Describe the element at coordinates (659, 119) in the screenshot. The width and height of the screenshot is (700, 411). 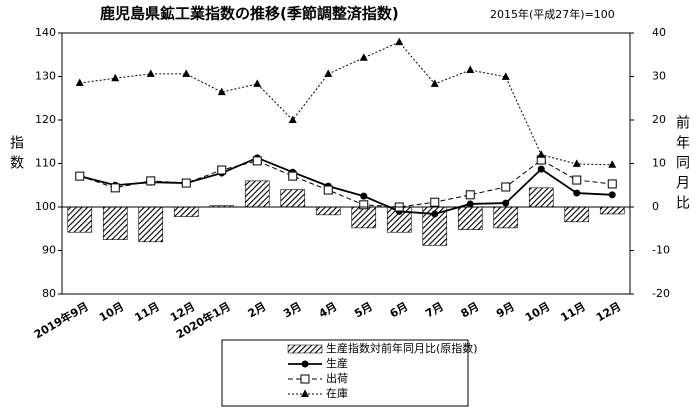
I see `y2-tick-label: 20` at that location.